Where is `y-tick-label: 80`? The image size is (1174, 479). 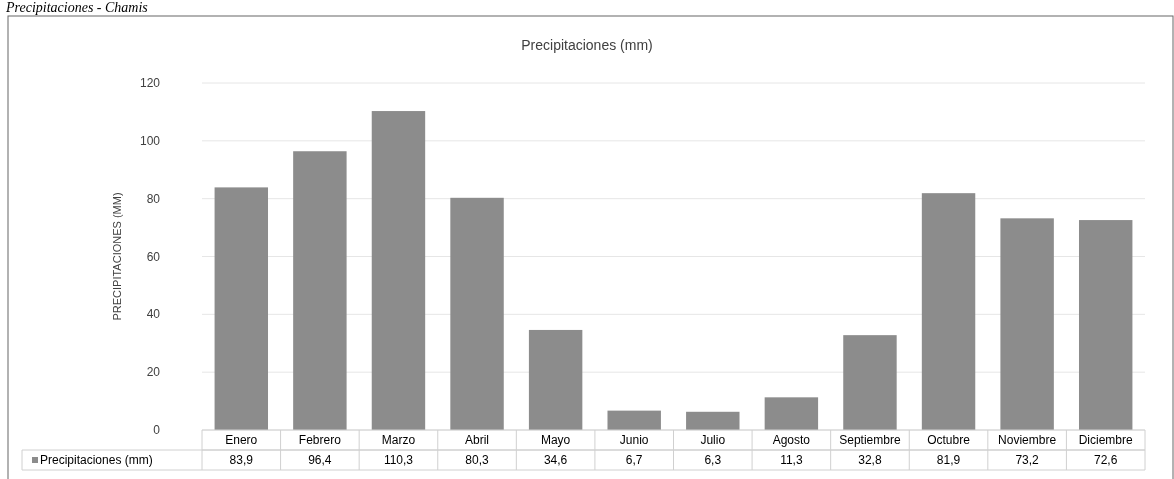
y-tick-label: 80 is located at coordinates (153, 198).